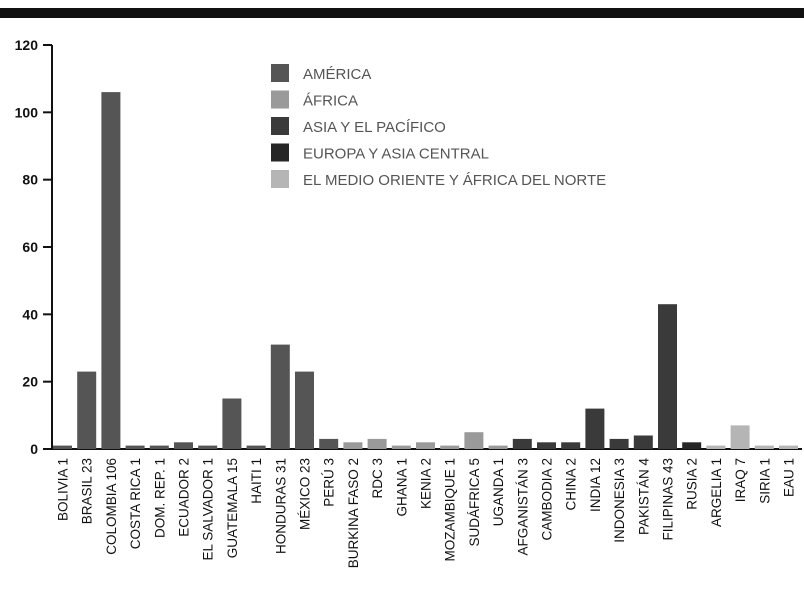 This screenshot has height=607, width=804. Describe the element at coordinates (643, 497) in the screenshot. I see `x-tick-label: PAKISTÁN 4` at that location.